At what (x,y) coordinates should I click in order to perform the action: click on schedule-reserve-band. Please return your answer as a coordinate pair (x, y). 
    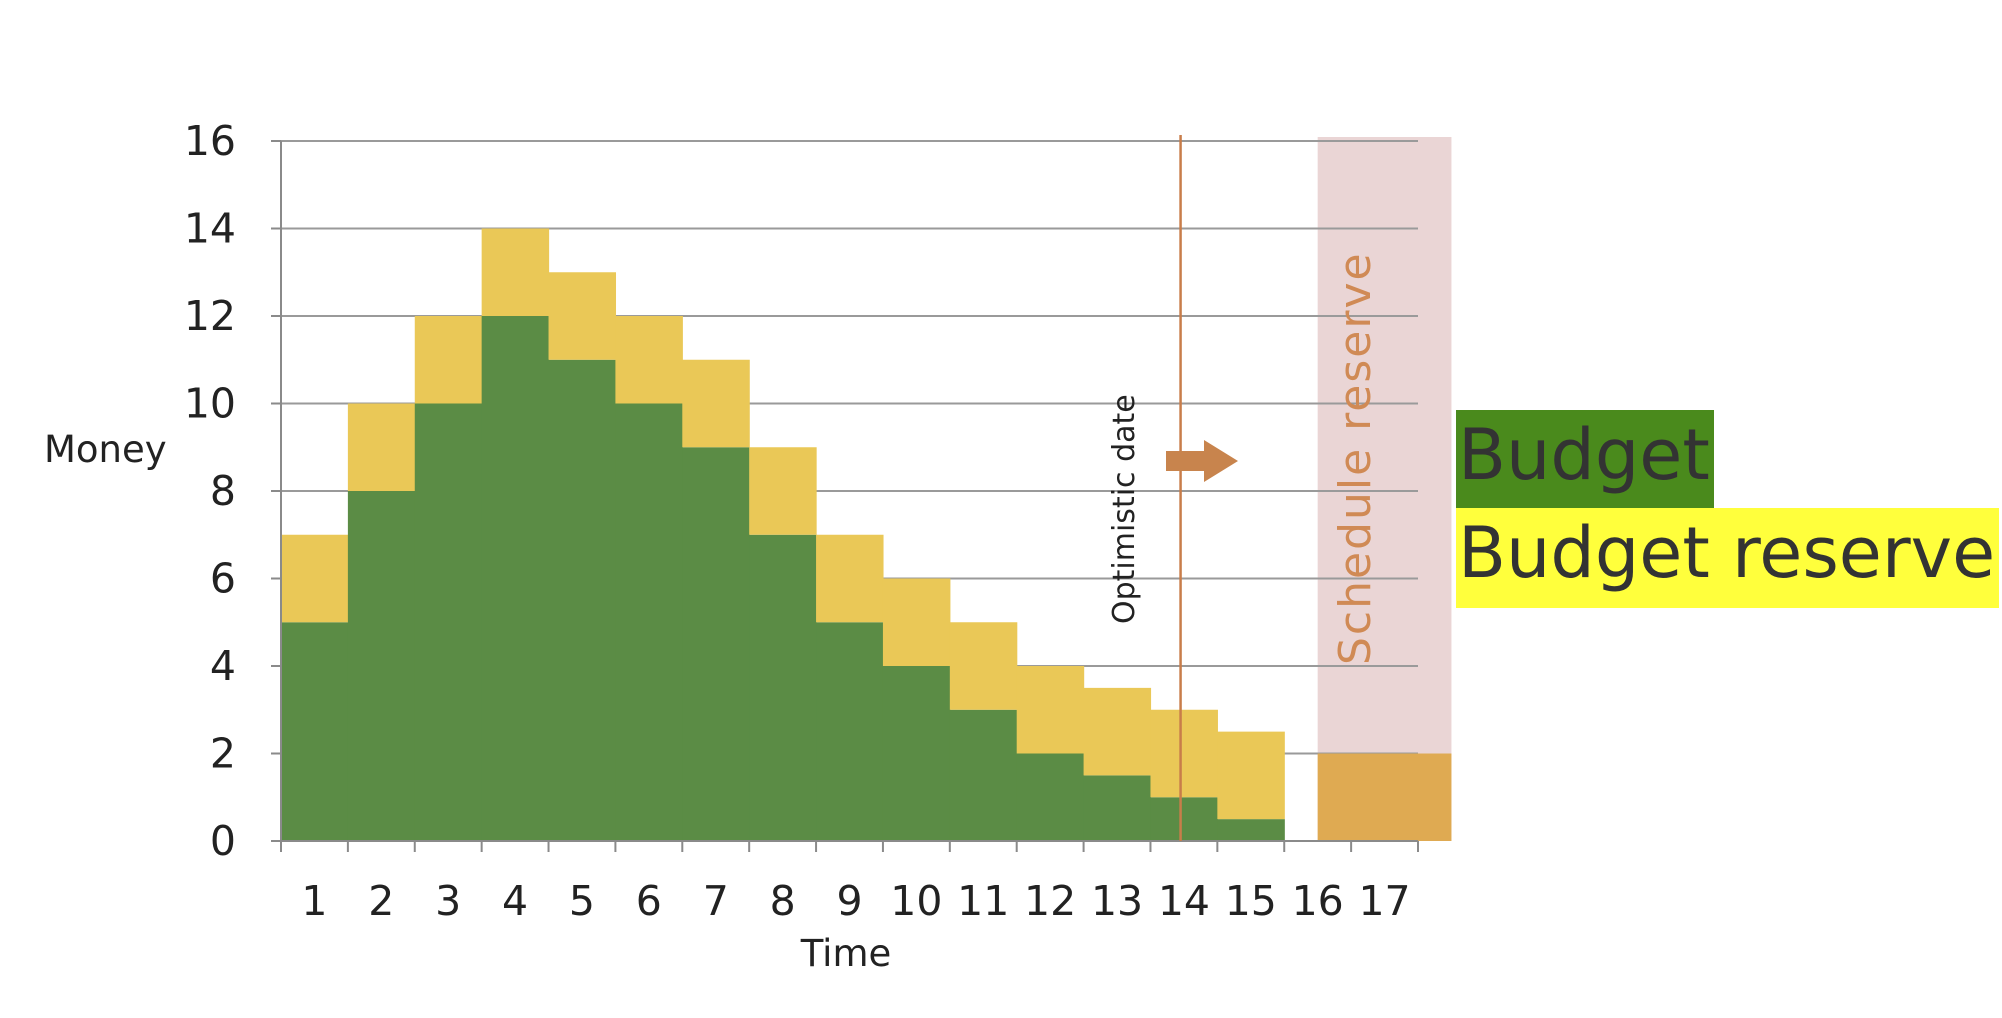
    Looking at the image, I should click on (1384, 489).